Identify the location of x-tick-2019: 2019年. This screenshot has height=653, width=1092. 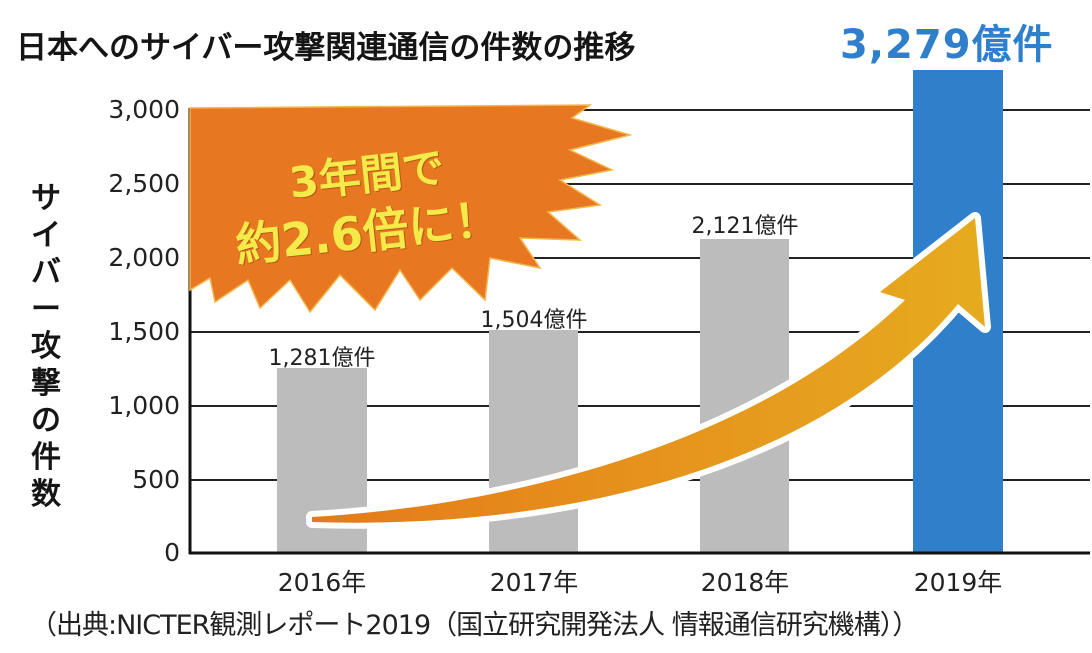
(958, 582).